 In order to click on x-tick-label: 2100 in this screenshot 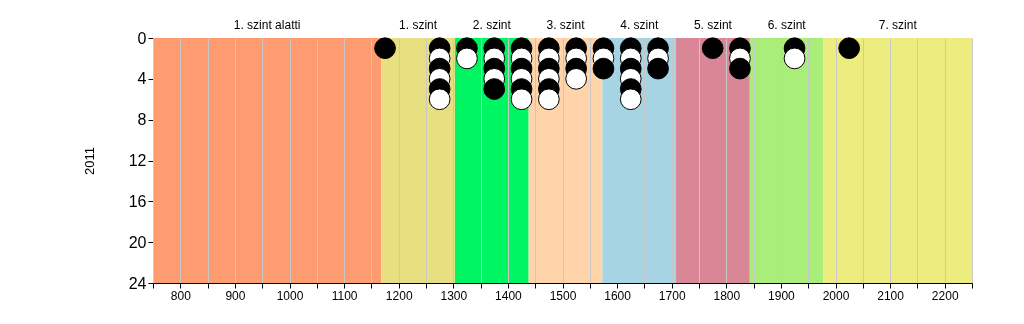, I will do `click(891, 295)`.